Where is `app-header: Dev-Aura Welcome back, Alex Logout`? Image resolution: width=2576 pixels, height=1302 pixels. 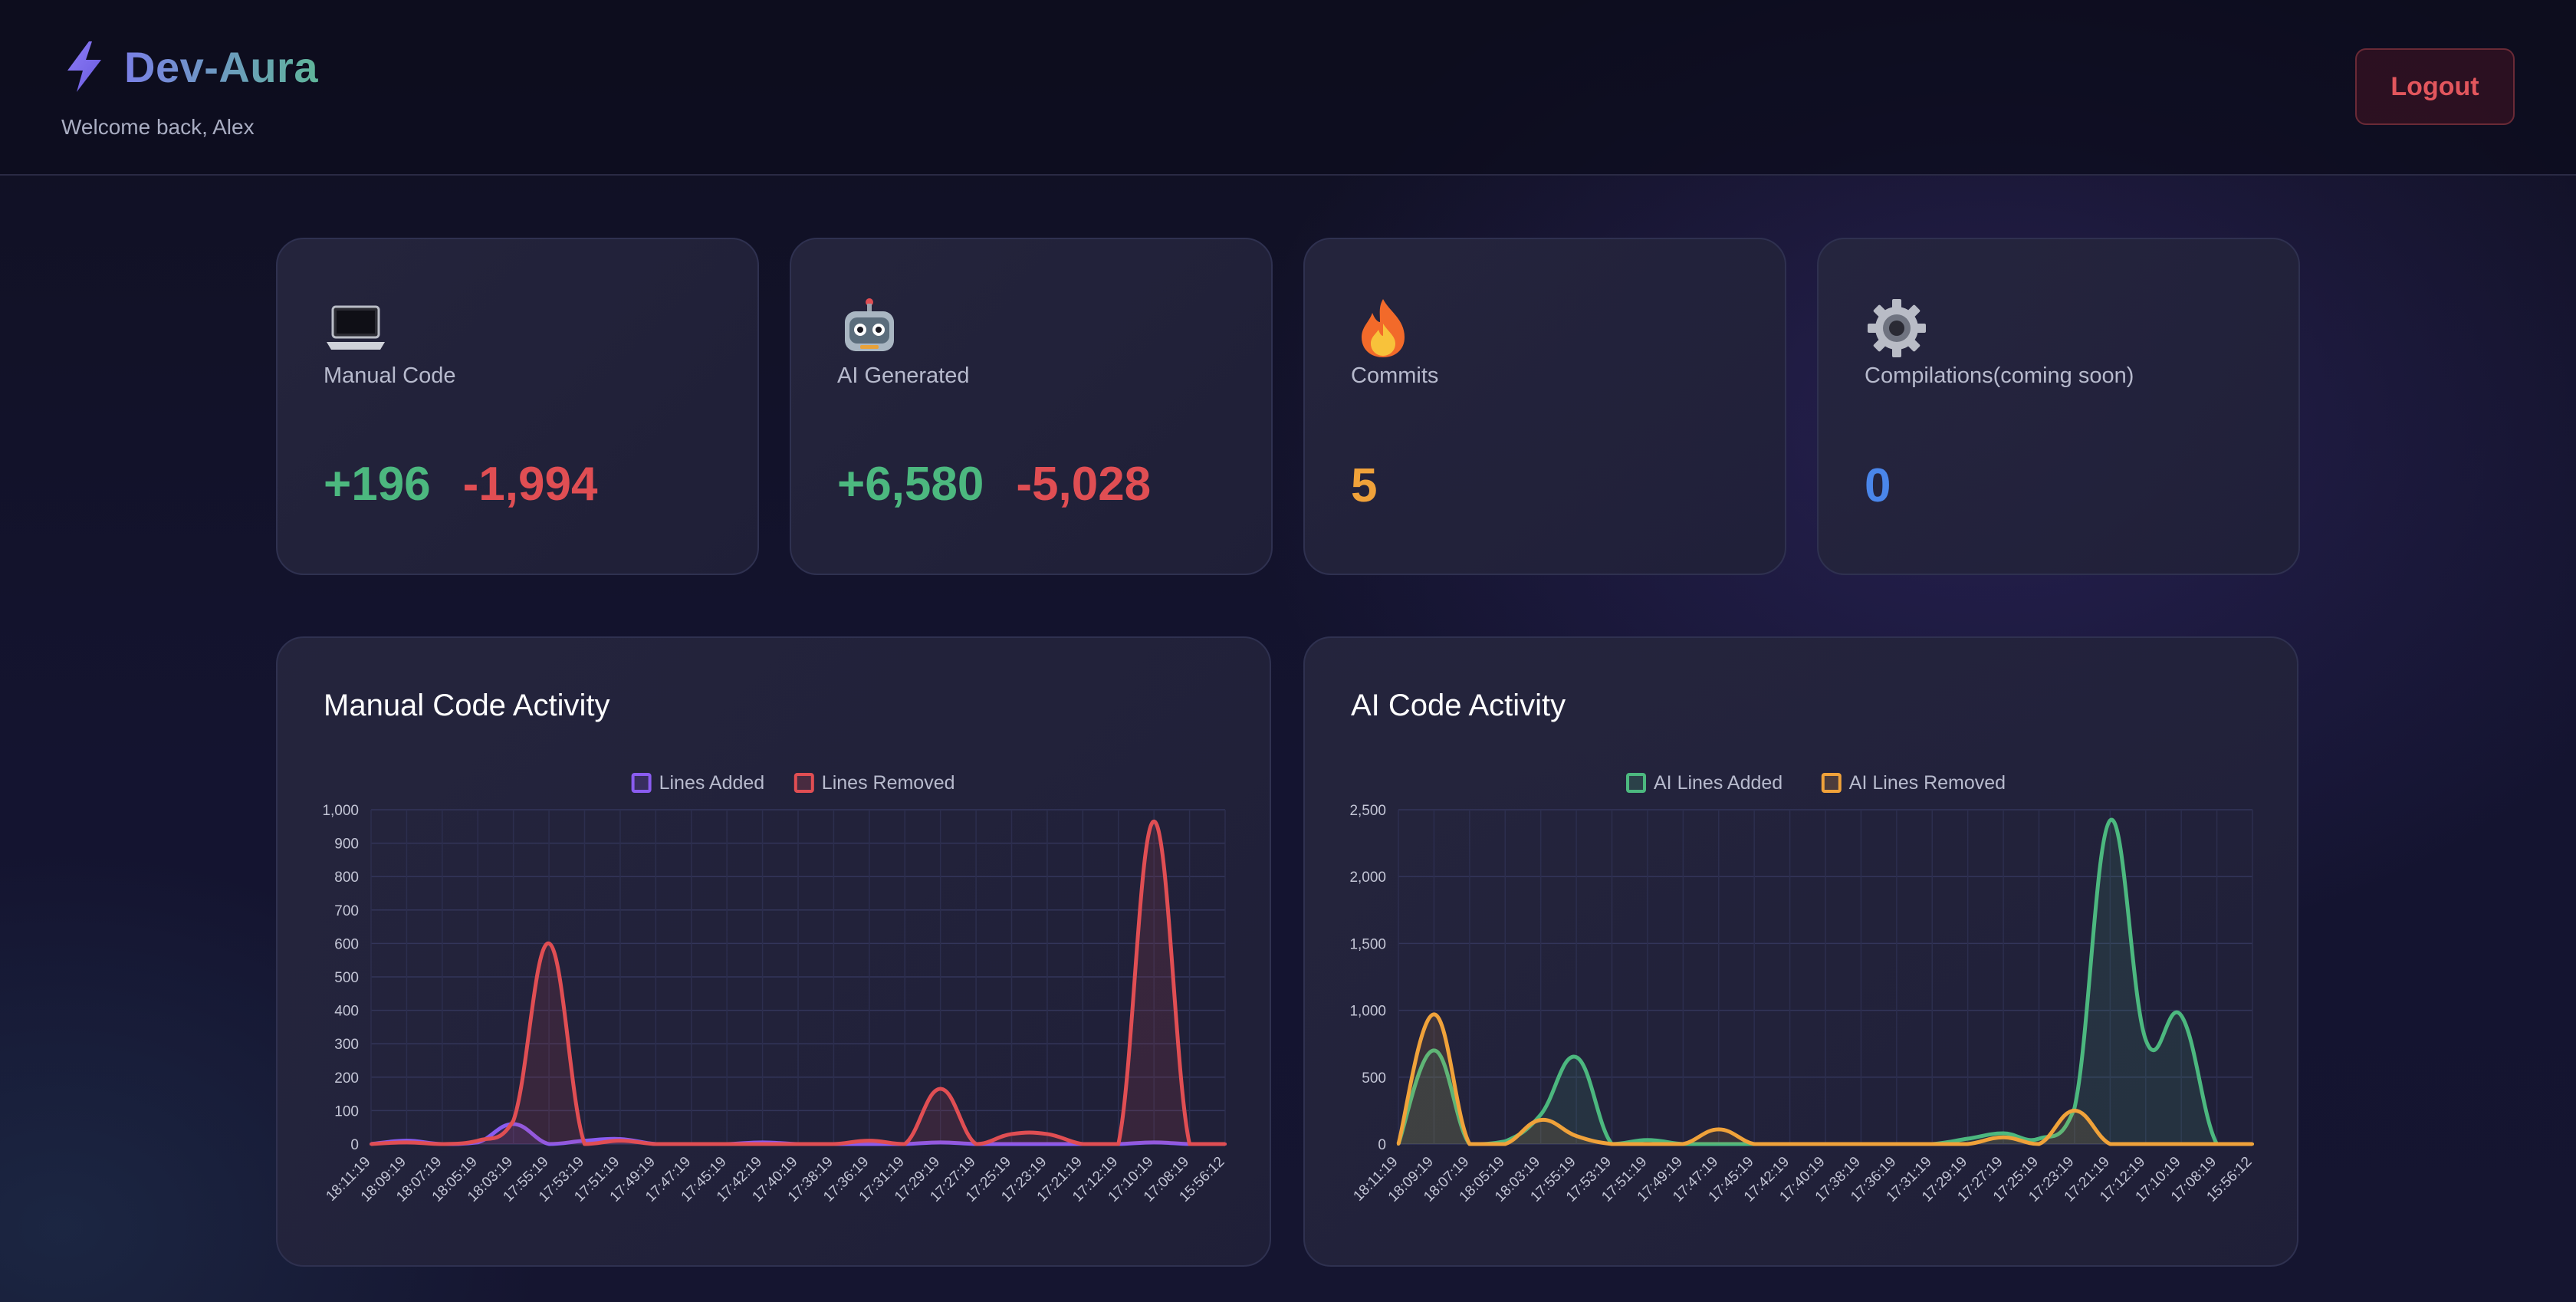
app-header: Dev-Aura Welcome back, Alex Logout is located at coordinates (1288, 88).